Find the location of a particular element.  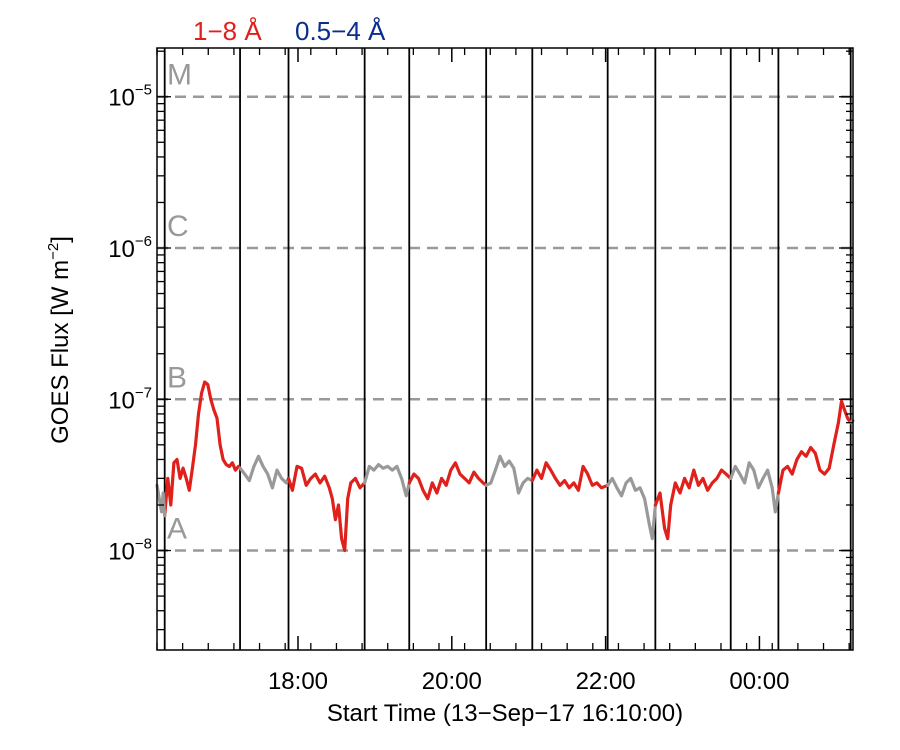

flare-class-label-B: B is located at coordinates (177, 377).